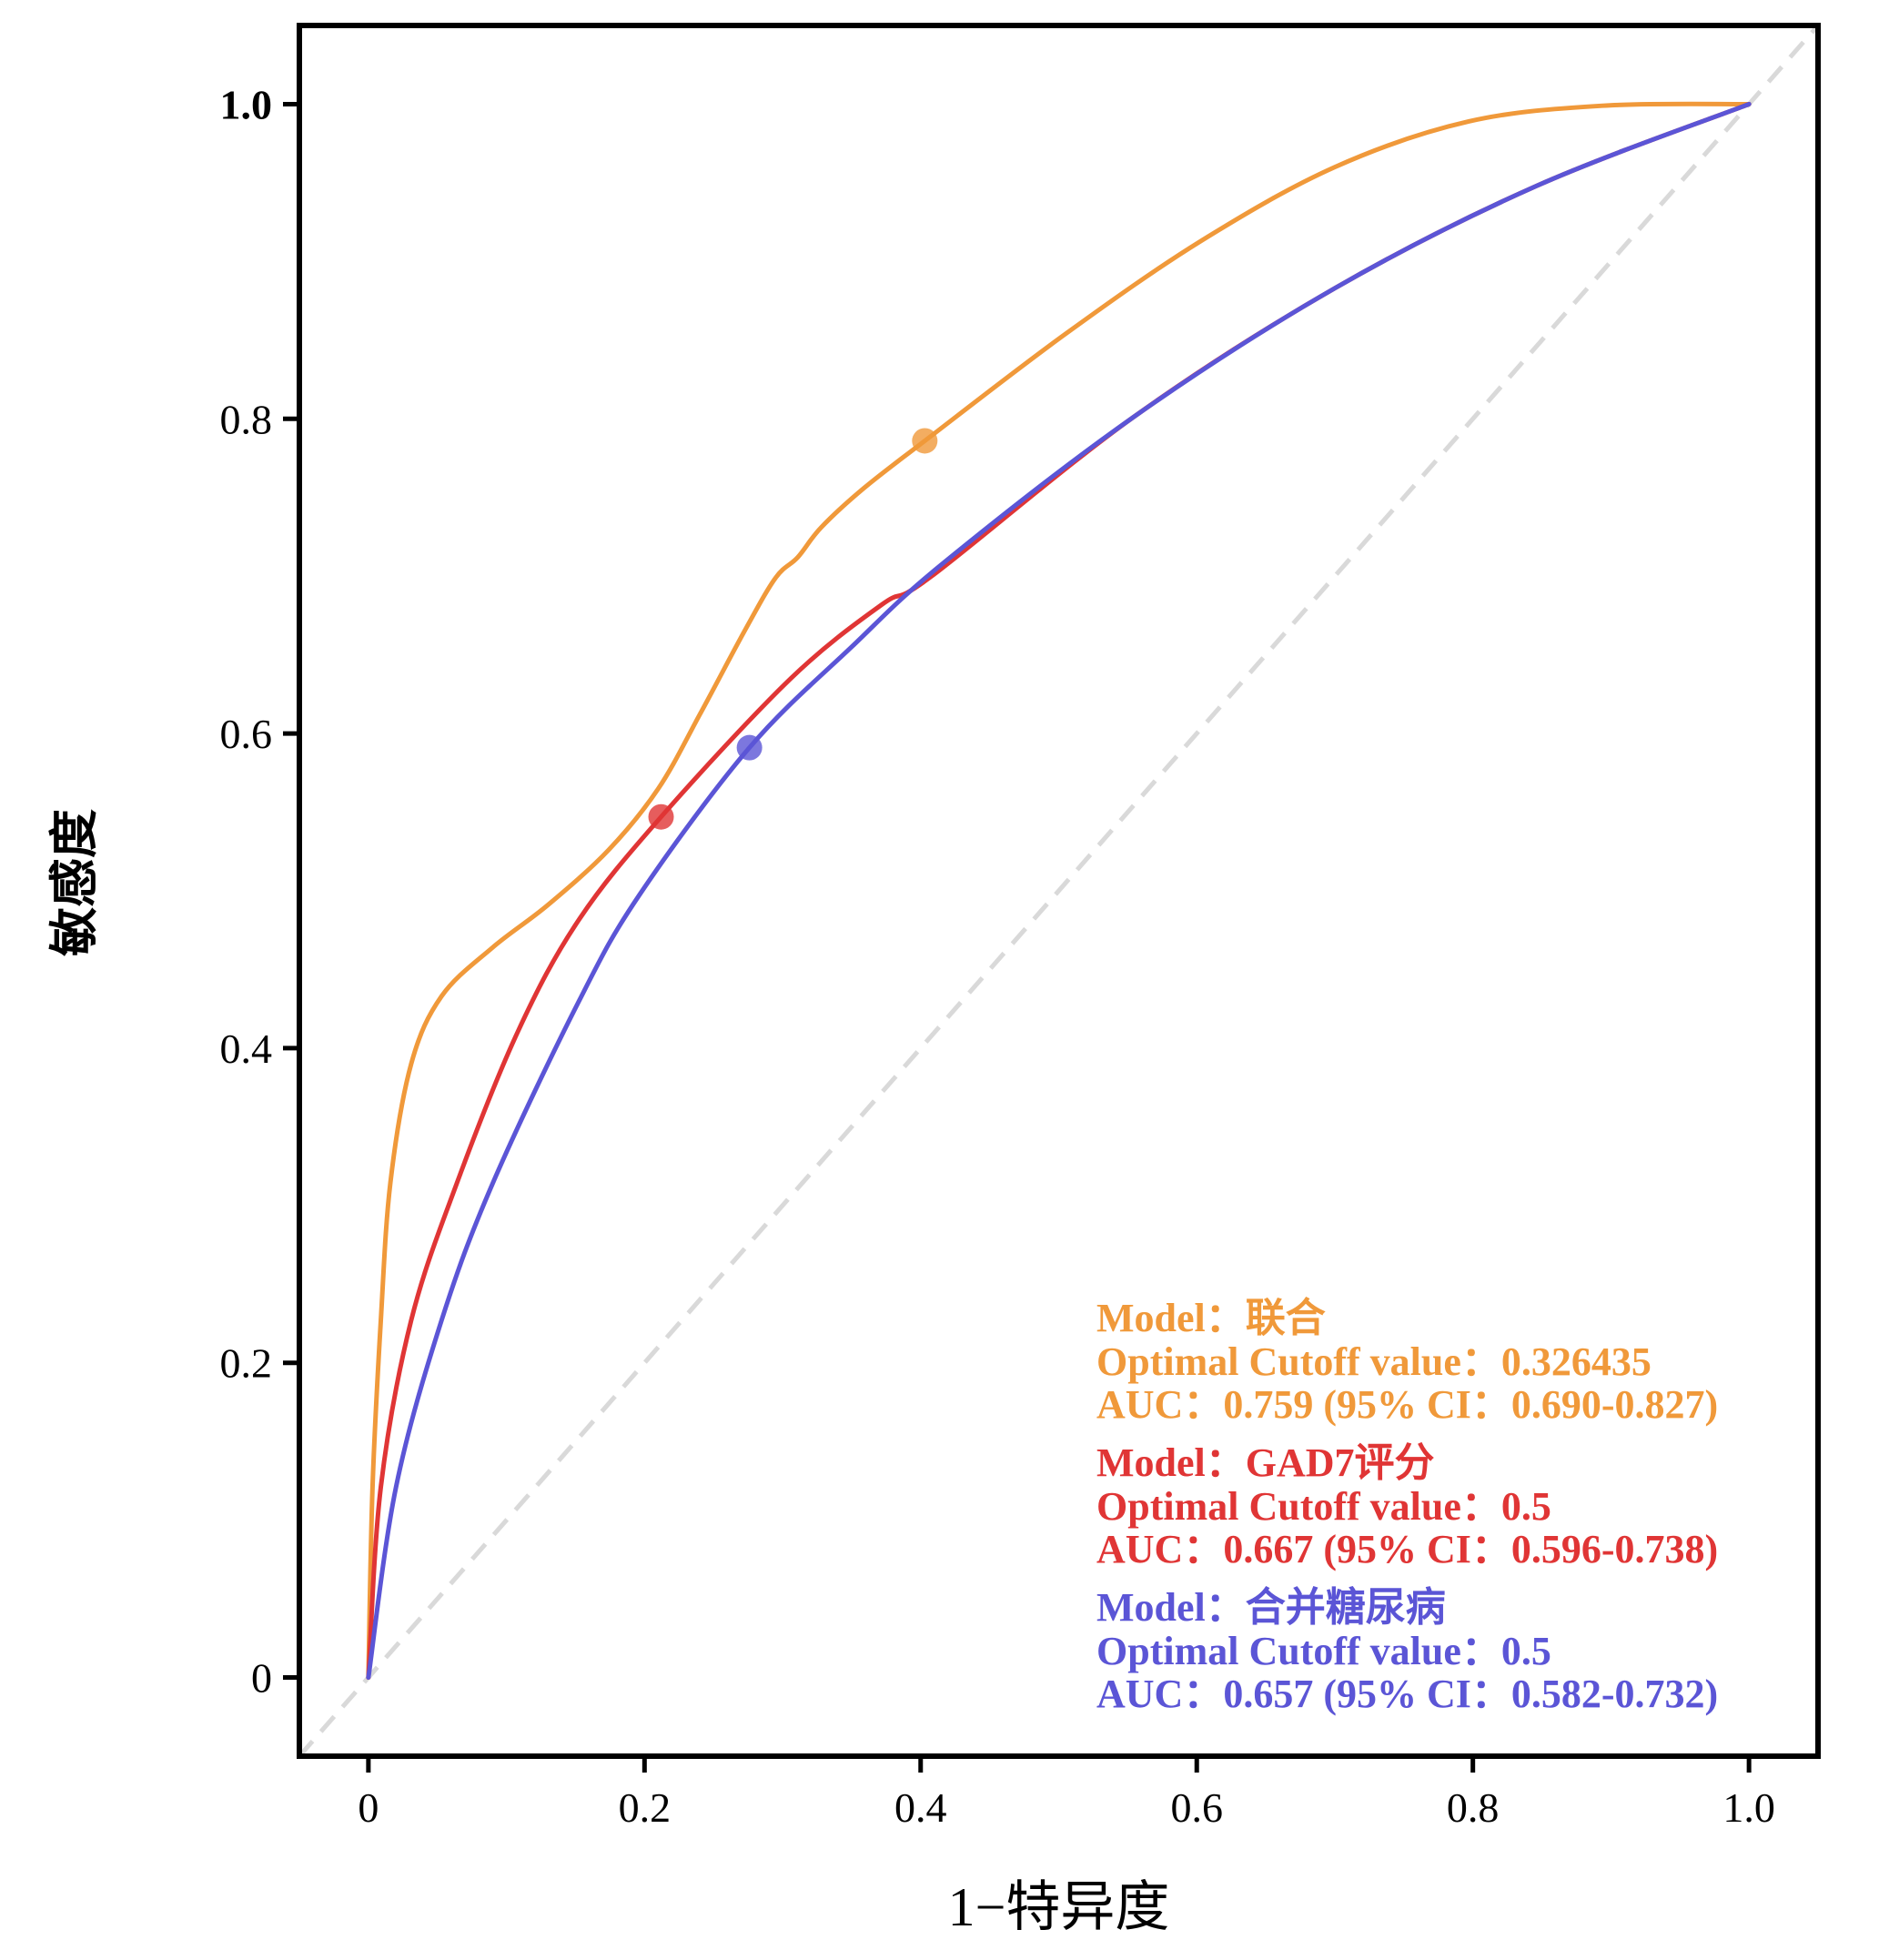  Describe the element at coordinates (1407, 1694) in the screenshot. I see `legend-series-2-auc: AUC：0.657 (95% CI：0.582-0.732)` at that location.